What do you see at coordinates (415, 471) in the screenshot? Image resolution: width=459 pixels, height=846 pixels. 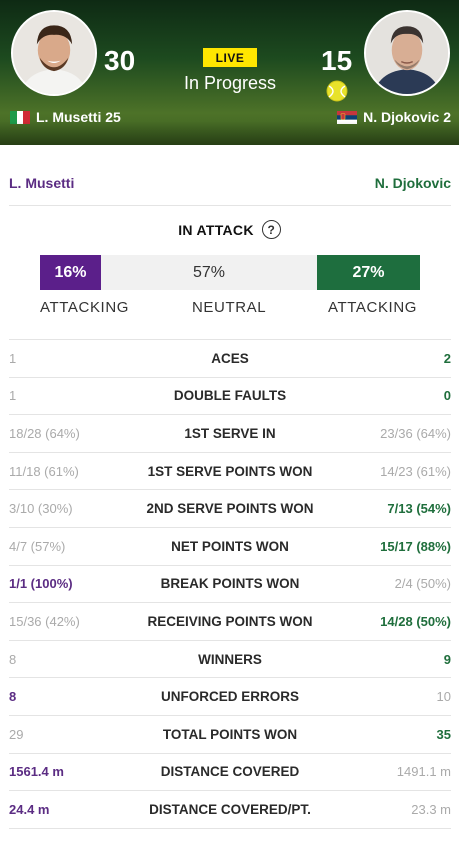 I see `stat-right-value: 14/23 (61%)` at bounding box center [415, 471].